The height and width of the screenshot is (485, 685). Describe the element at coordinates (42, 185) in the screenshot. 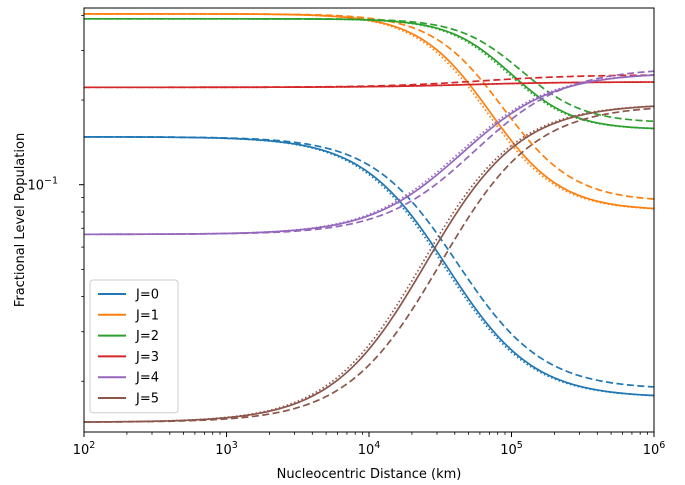

I see `y-tick-label: 10−1` at that location.